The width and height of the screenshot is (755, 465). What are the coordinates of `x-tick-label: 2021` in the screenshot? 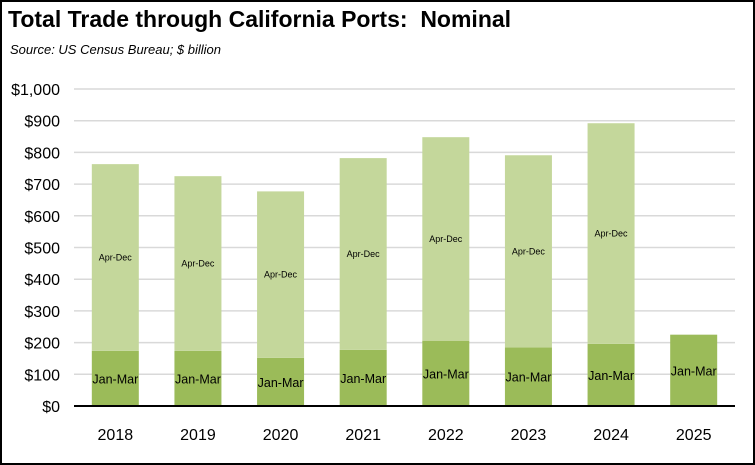 It's located at (363, 435).